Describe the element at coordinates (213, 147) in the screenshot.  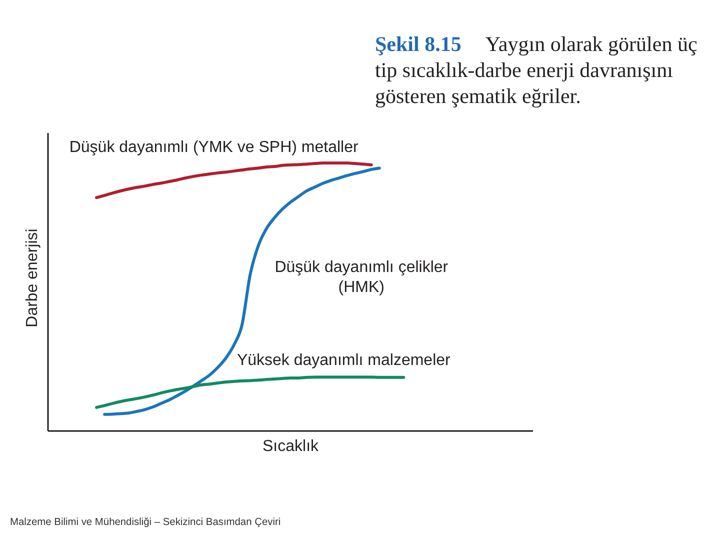
I see `series-label: Düşük dayanımlı (YMK ve SPH) metaller` at that location.